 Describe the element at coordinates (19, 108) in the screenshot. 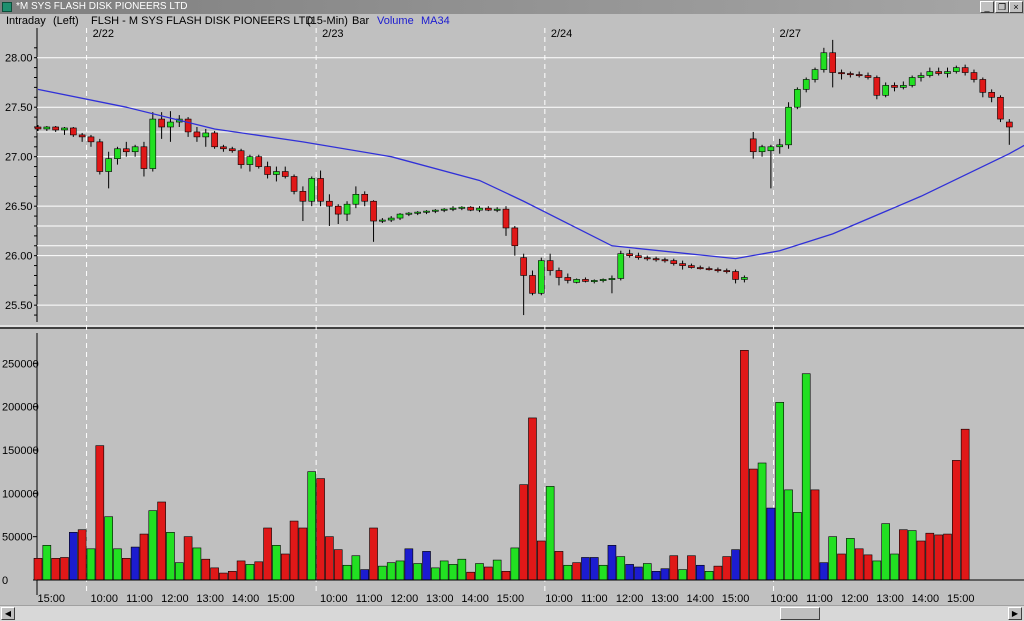

I see `price-tick-label: 27.50` at that location.